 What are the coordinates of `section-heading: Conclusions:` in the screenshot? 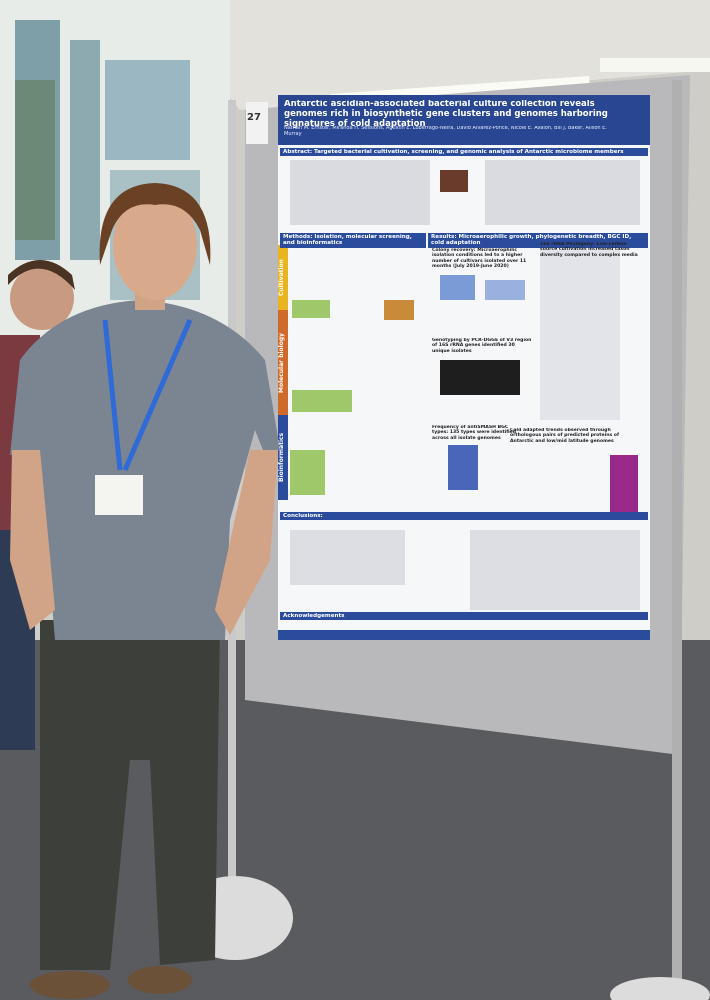 It's located at (464, 516).